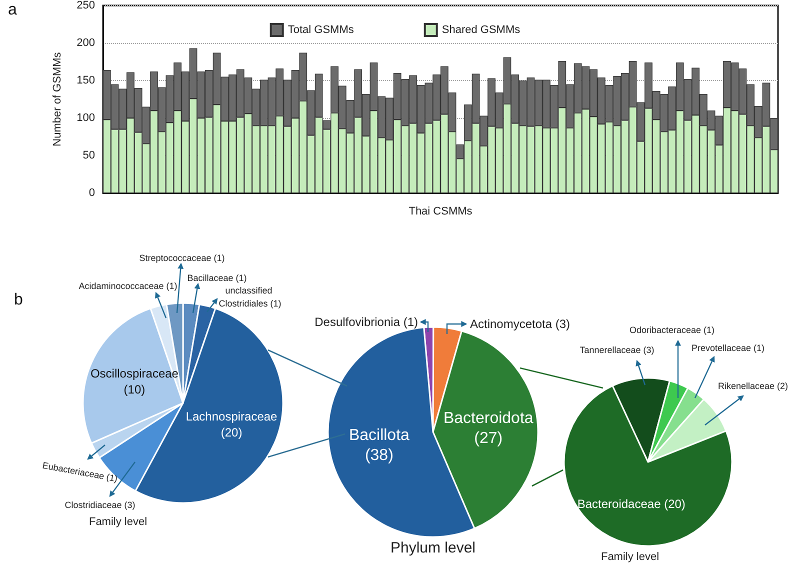  I want to click on y-tick-label: 150, so click(85, 80).